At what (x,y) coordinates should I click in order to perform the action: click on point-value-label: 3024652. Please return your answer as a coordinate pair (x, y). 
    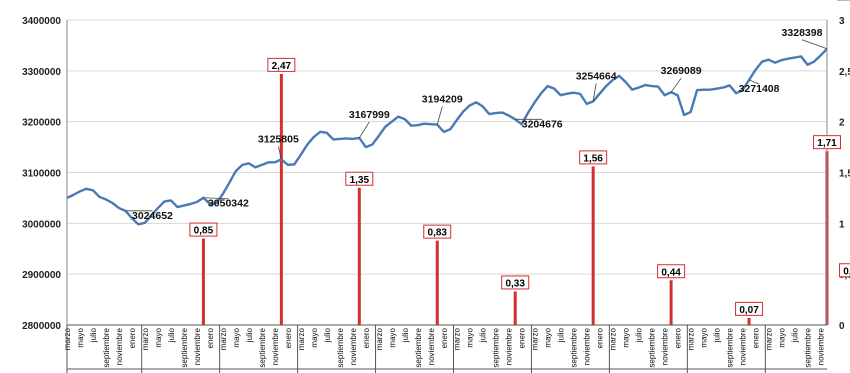
    Looking at the image, I should click on (152, 216).